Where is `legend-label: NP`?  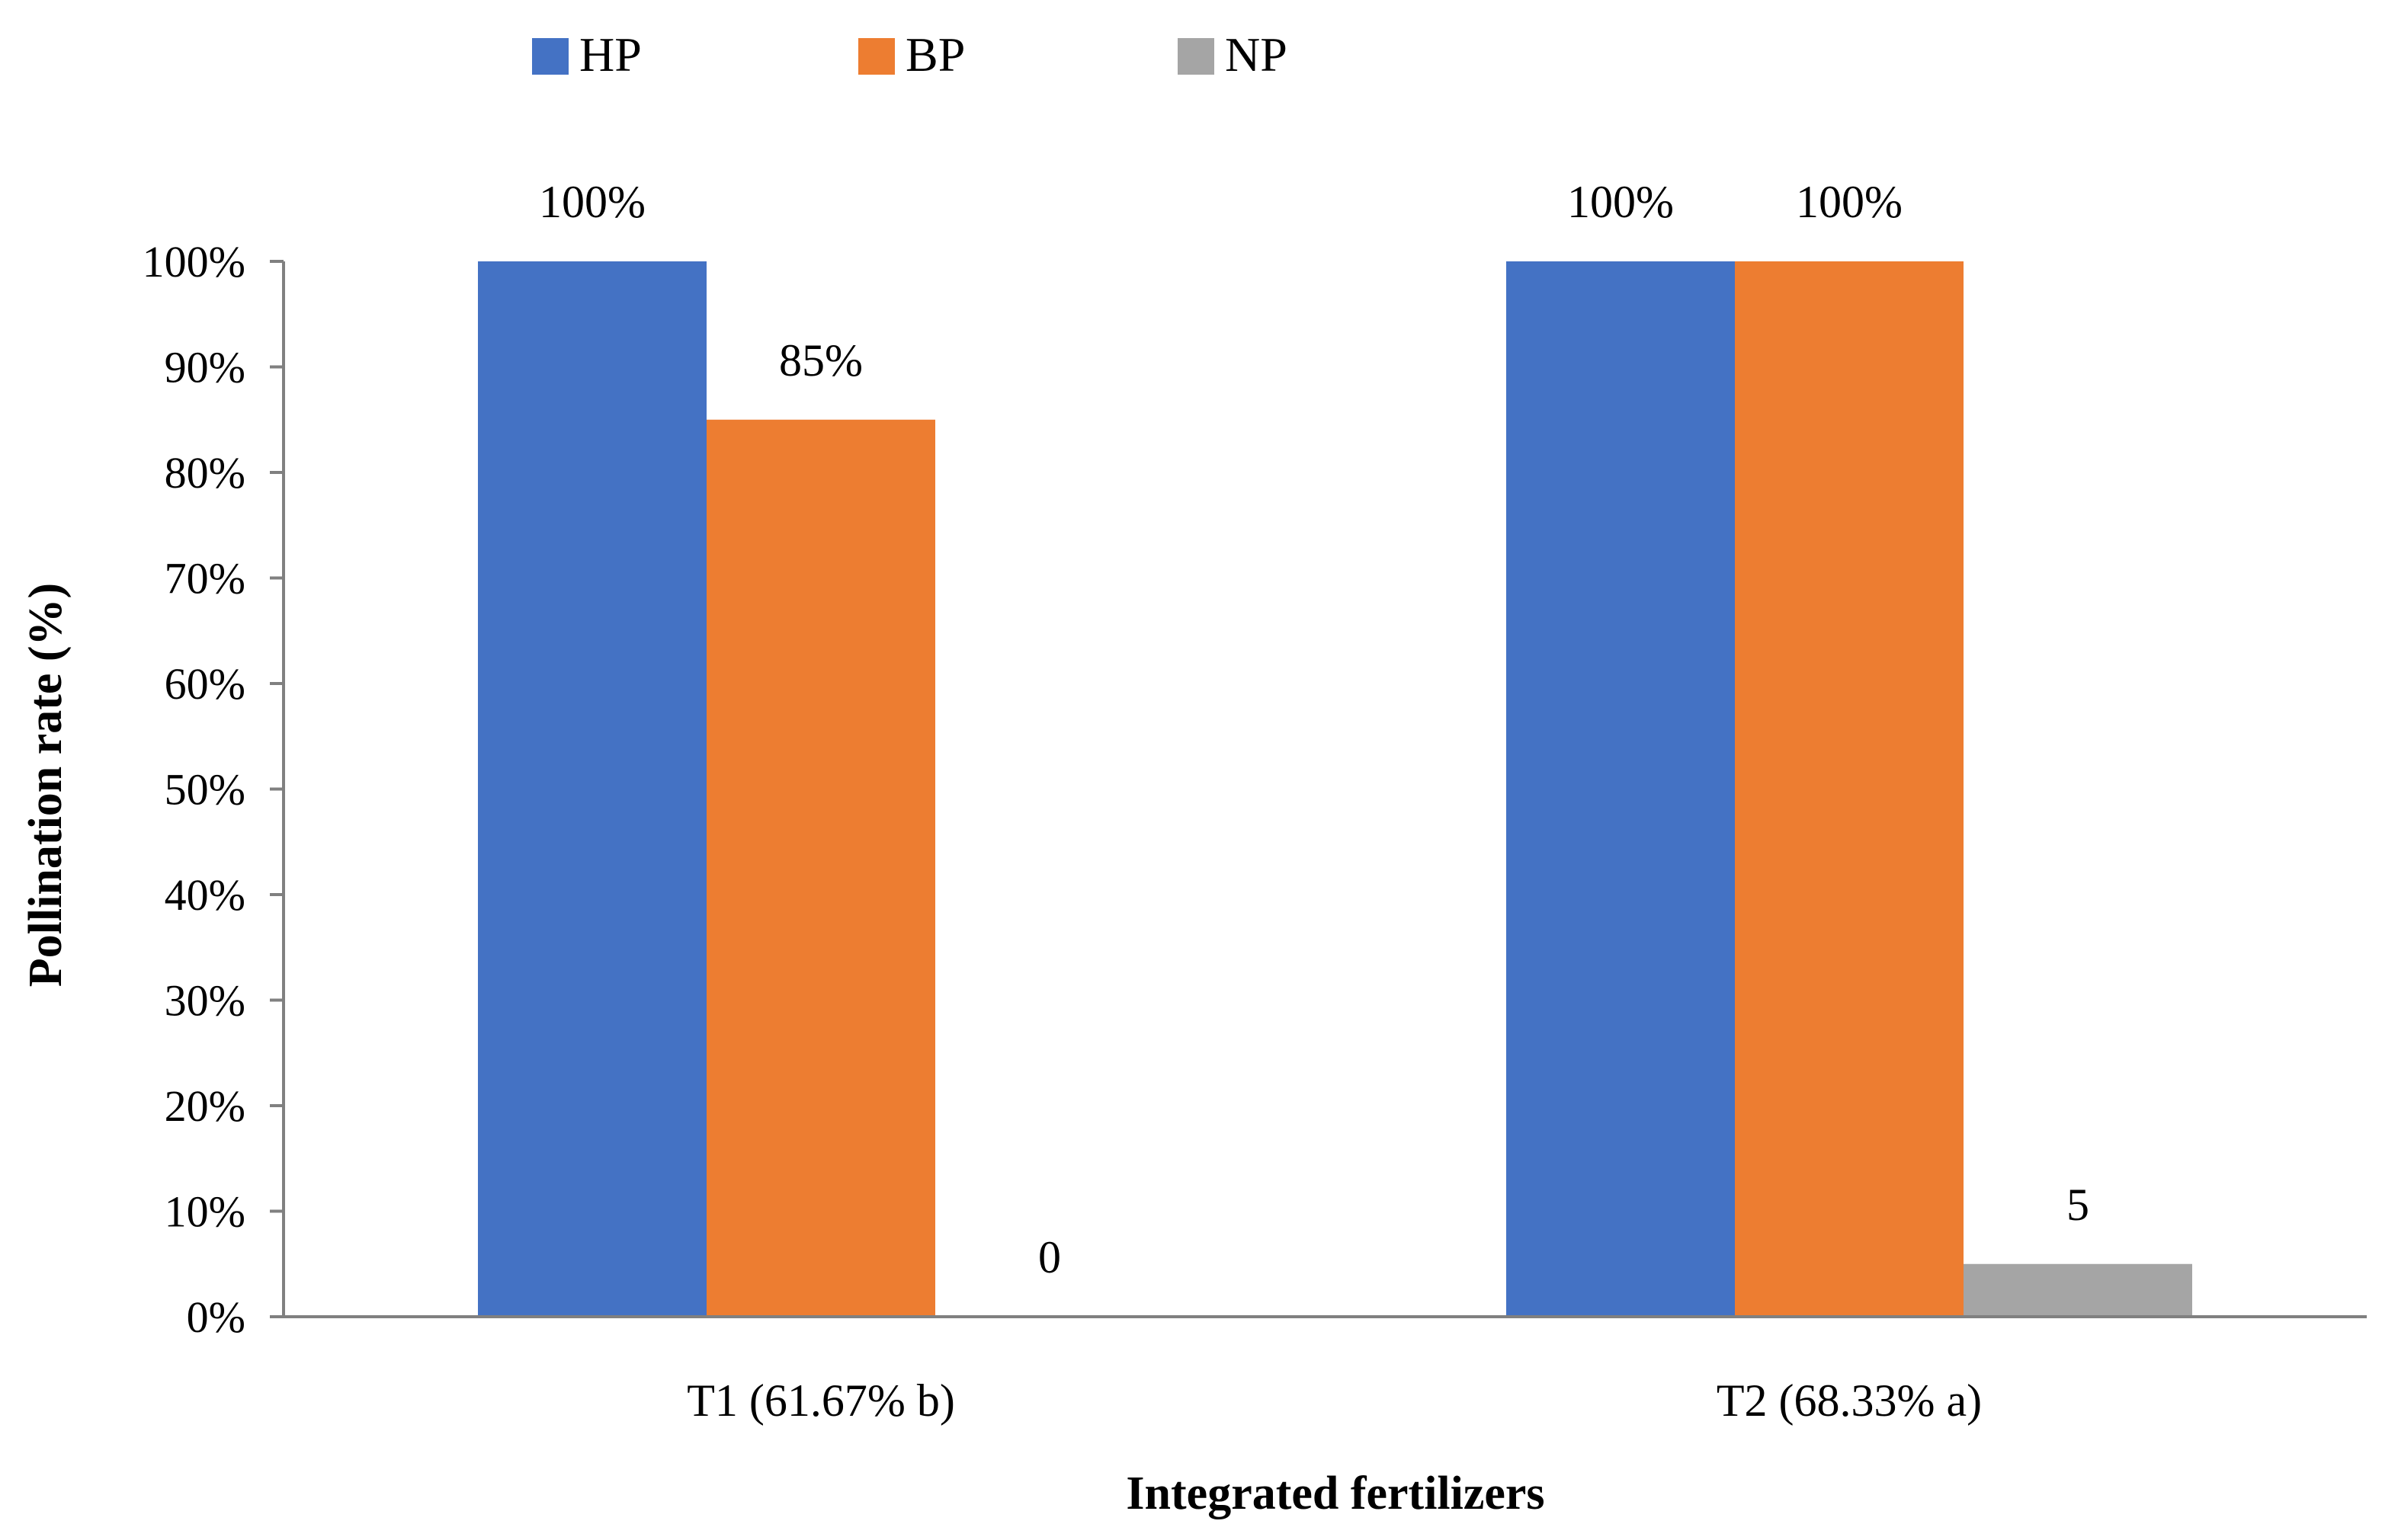 legend-label: NP is located at coordinates (1256, 54).